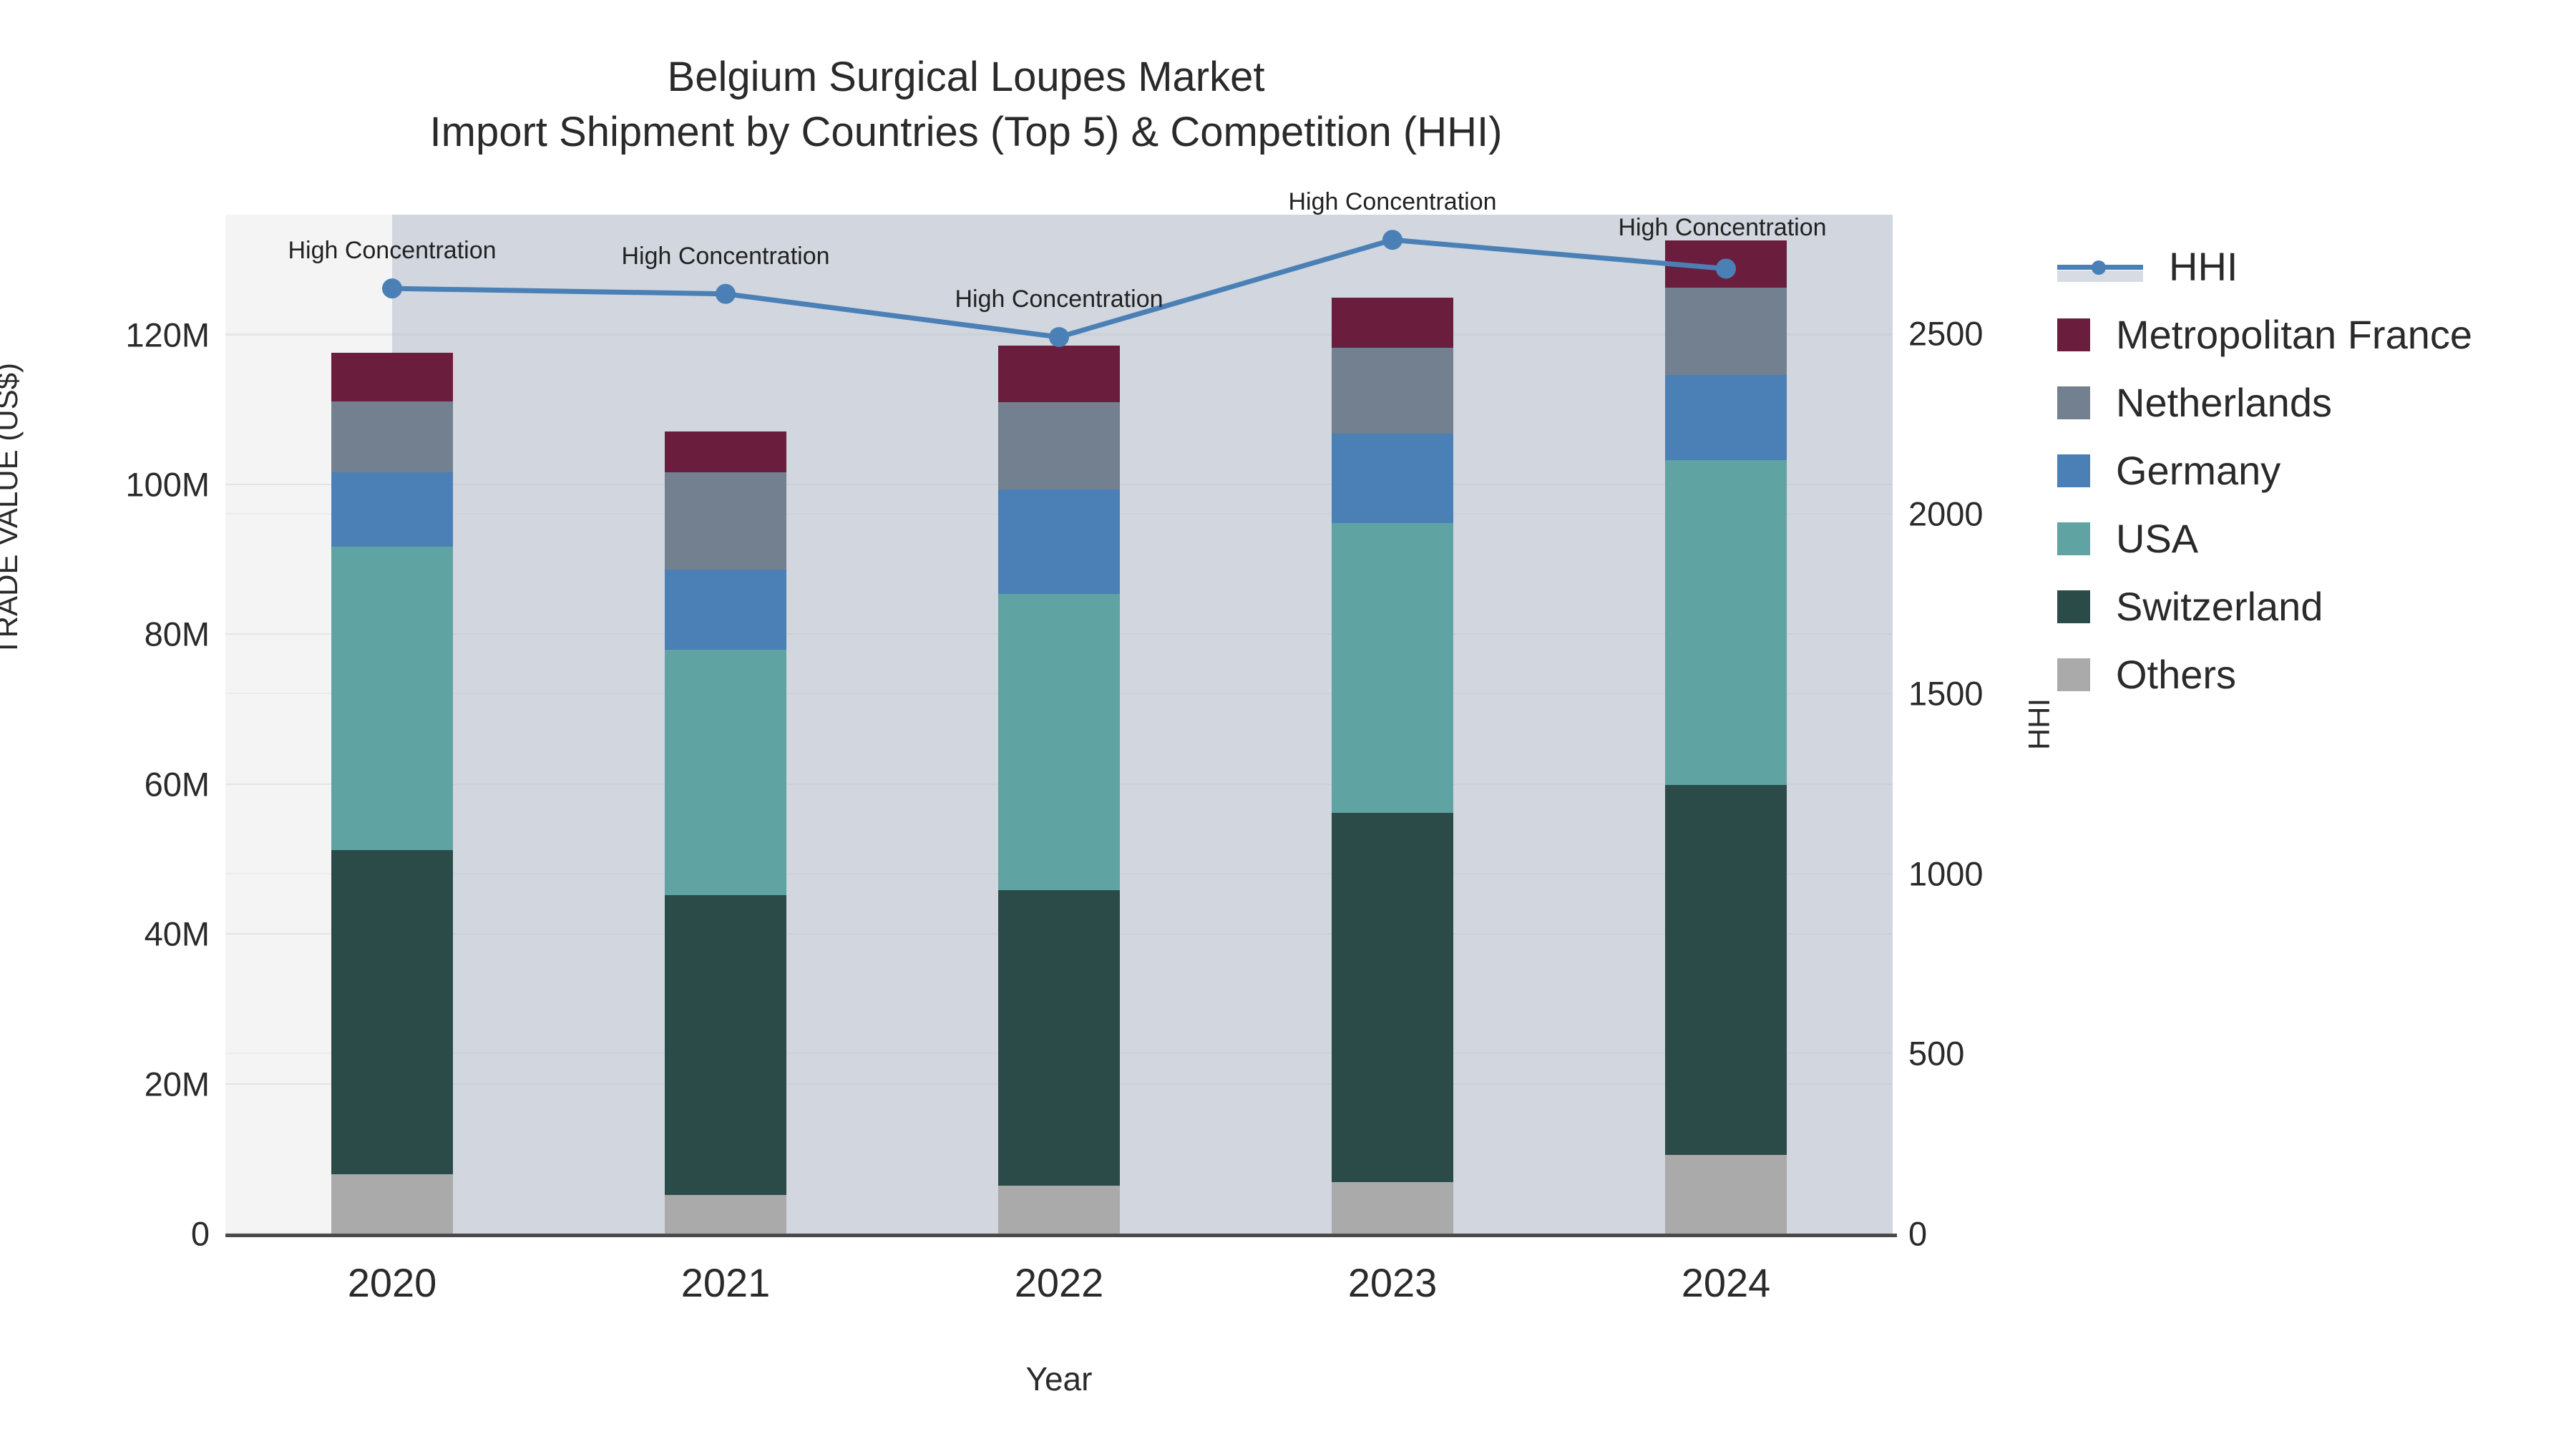 This screenshot has height=1449, width=2576. What do you see at coordinates (200, 1233) in the screenshot?
I see `y-tick-0: 0` at bounding box center [200, 1233].